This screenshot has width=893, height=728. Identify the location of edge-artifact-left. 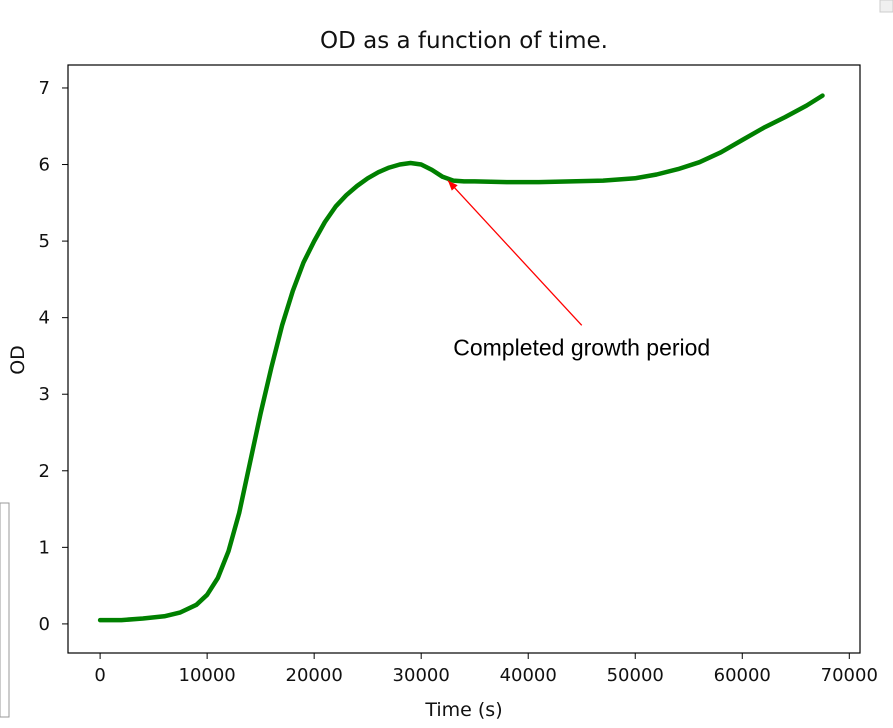
(5, 610).